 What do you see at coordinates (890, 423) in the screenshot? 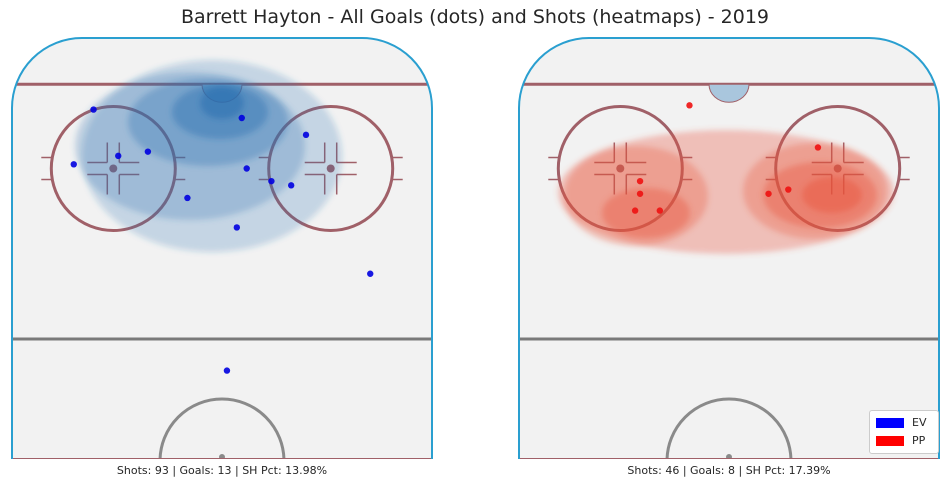
I see `legend-swatch-ev` at bounding box center [890, 423].